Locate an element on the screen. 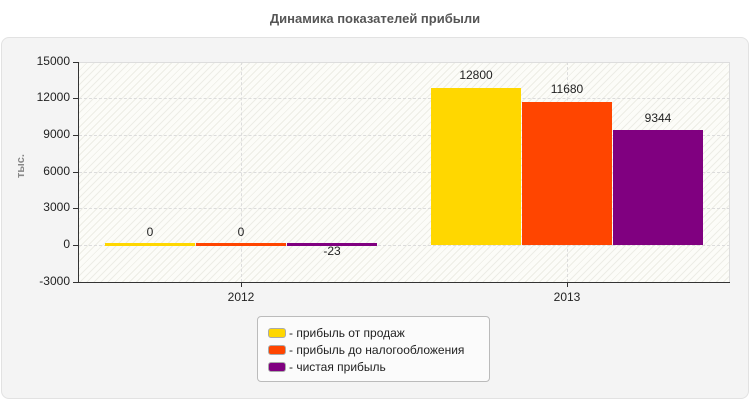 The image size is (750, 400). y-tick-label: 12000 is located at coordinates (53, 97).